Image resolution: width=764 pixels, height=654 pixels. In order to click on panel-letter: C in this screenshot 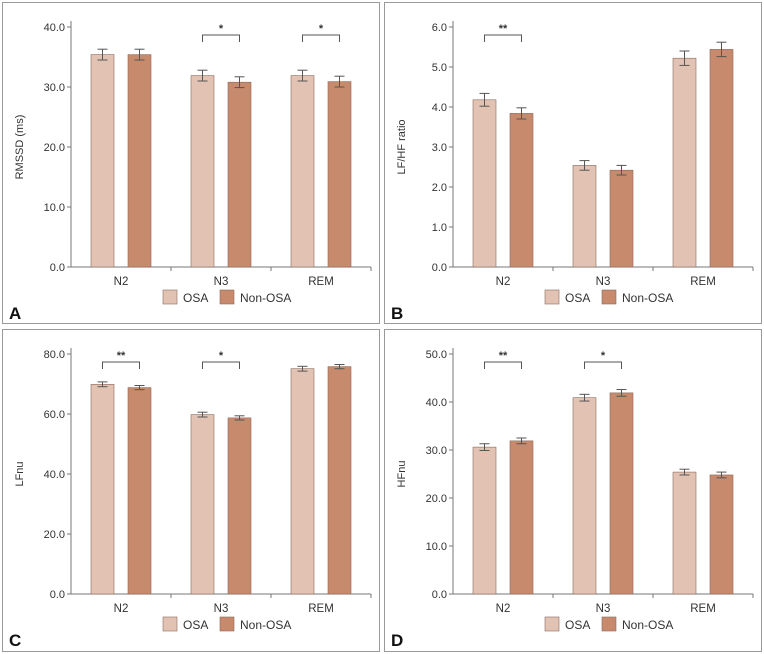, I will do `click(15, 640)`.